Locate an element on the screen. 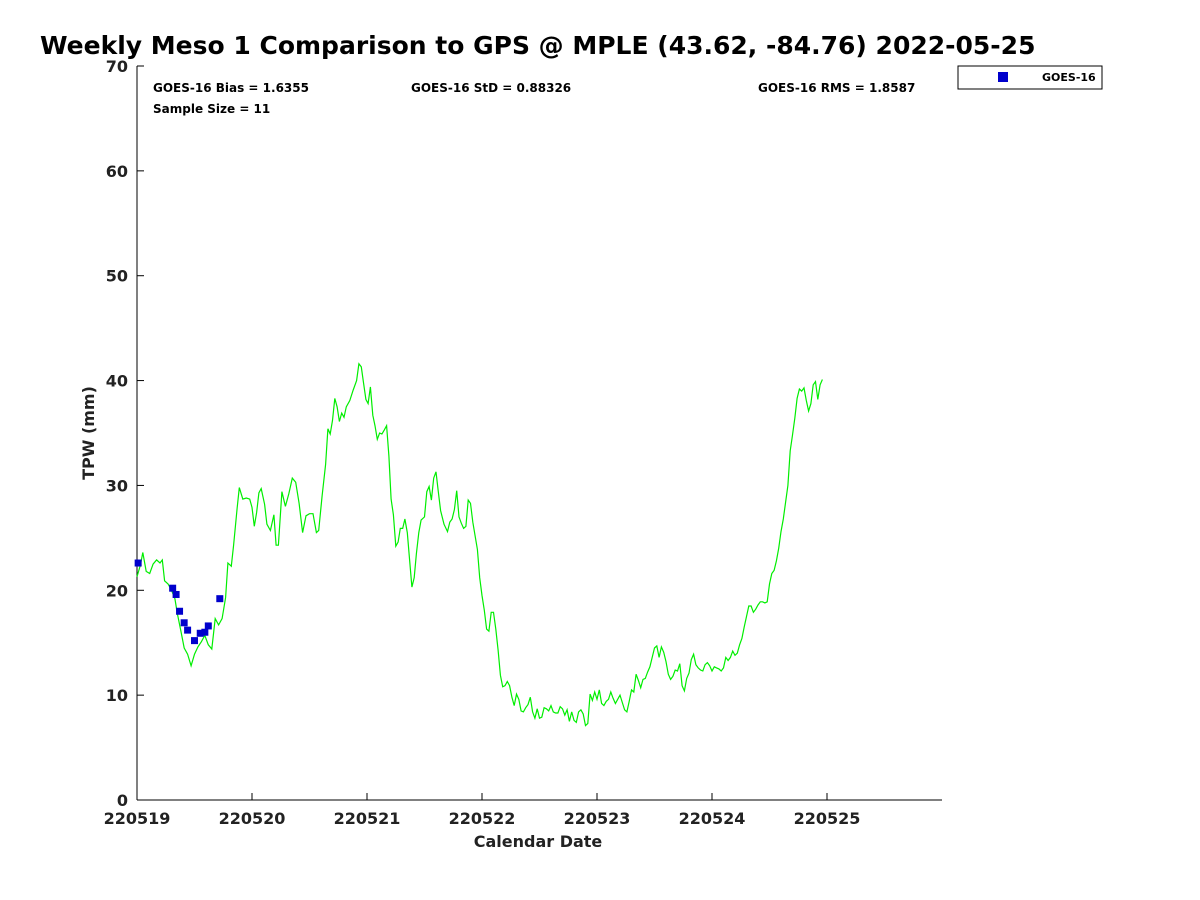  y-axis-label: TPW (mm) is located at coordinates (88, 433).